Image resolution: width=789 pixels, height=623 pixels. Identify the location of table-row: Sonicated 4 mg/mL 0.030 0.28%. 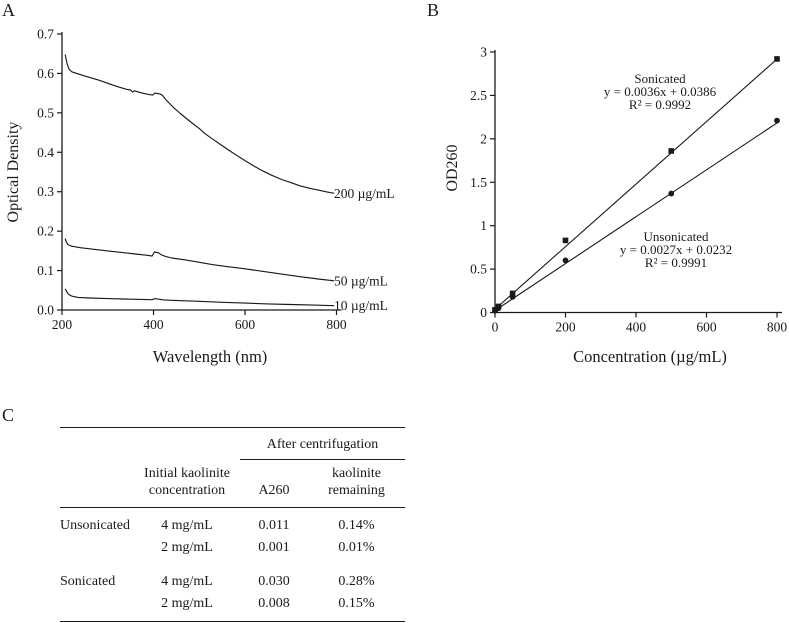
(232, 576).